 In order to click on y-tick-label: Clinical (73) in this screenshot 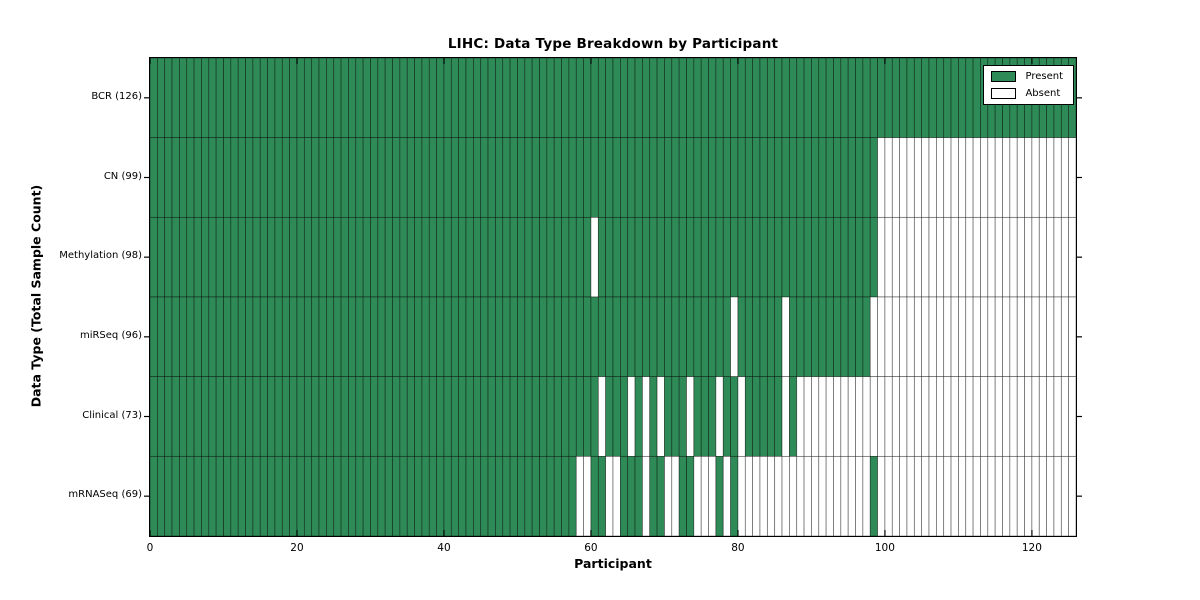, I will do `click(112, 415)`.